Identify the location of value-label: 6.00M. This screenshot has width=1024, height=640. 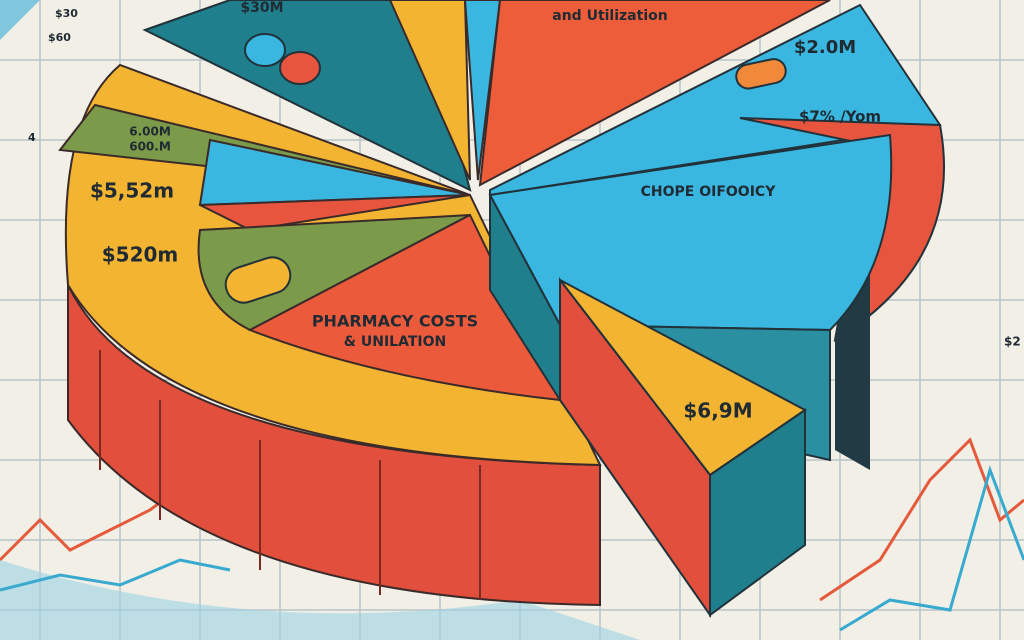
(150, 132).